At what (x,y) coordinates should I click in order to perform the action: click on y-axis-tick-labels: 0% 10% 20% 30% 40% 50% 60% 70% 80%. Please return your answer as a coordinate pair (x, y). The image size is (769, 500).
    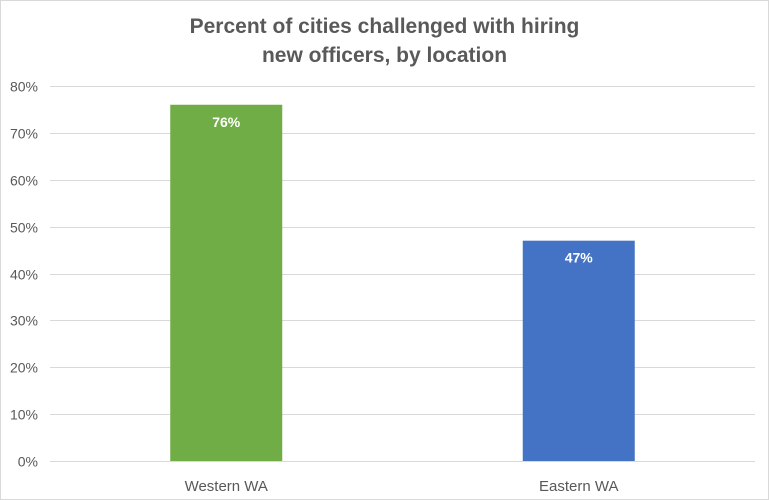
    Looking at the image, I should click on (24, 274).